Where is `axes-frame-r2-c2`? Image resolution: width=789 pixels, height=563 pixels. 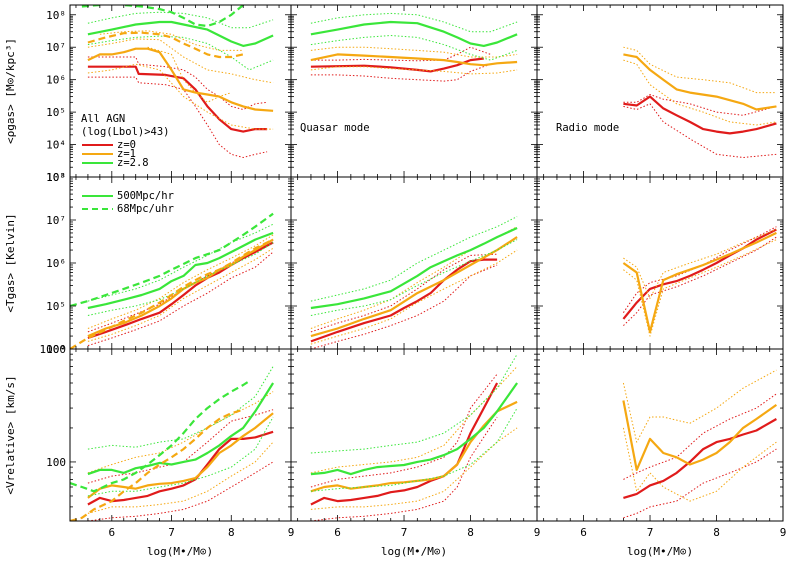 axes-frame-r2-c2 is located at coordinates (660, 435).